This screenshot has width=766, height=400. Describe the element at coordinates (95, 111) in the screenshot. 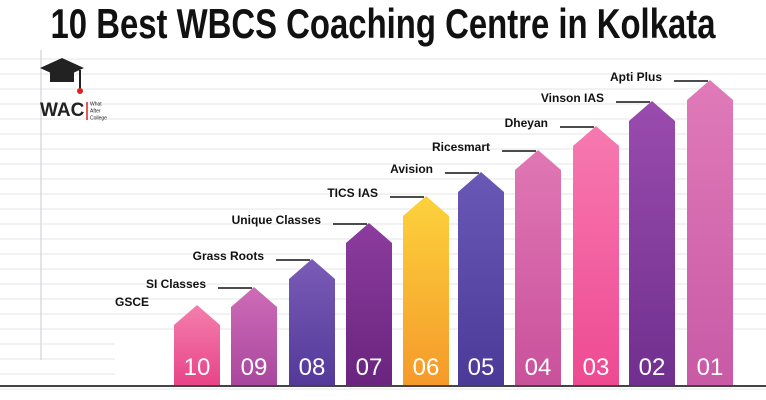

I see `logo-tagline: After` at that location.